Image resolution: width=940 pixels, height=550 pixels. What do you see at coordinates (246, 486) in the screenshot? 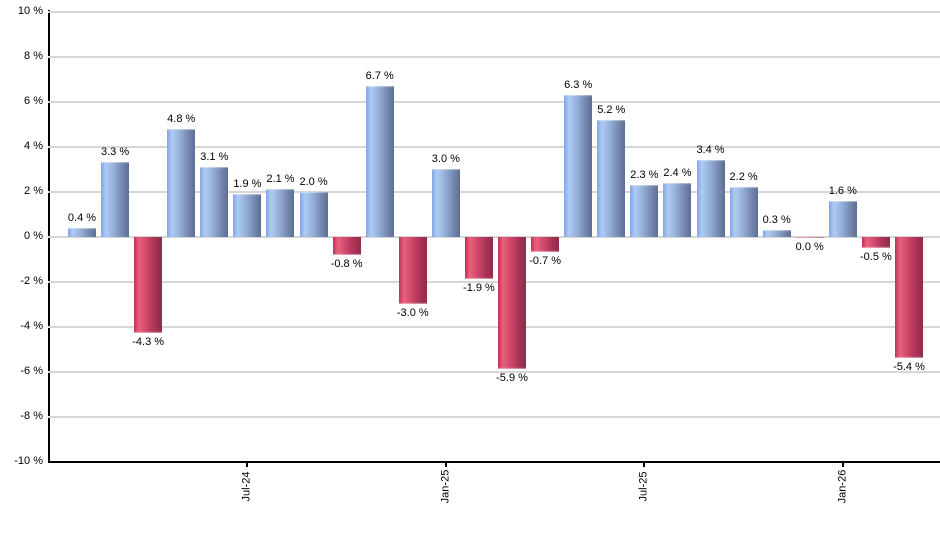
I see `x-axis-tick-label: Jul-24` at bounding box center [246, 486].